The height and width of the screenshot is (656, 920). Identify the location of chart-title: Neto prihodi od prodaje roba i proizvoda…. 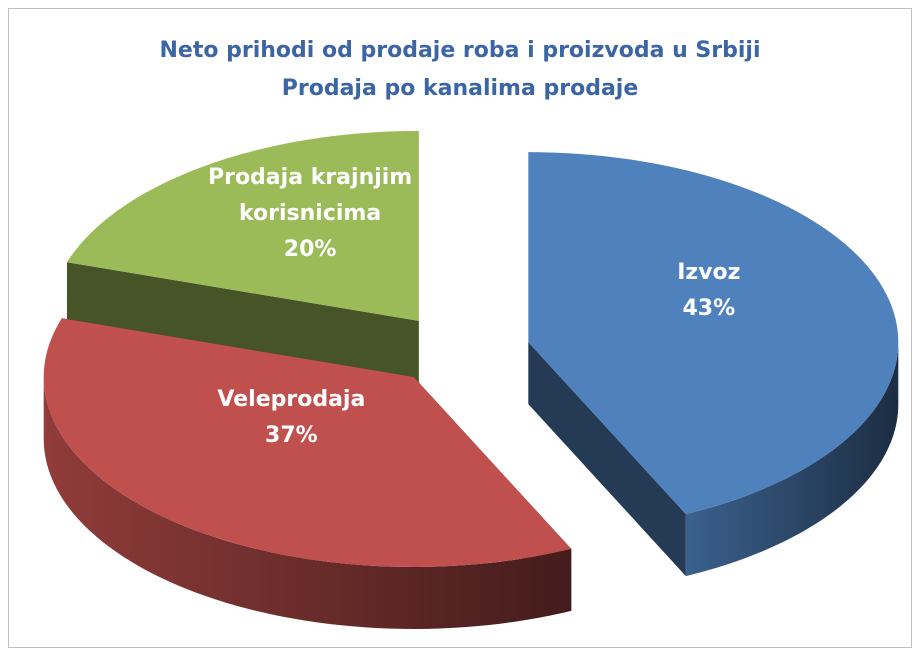
(460, 50).